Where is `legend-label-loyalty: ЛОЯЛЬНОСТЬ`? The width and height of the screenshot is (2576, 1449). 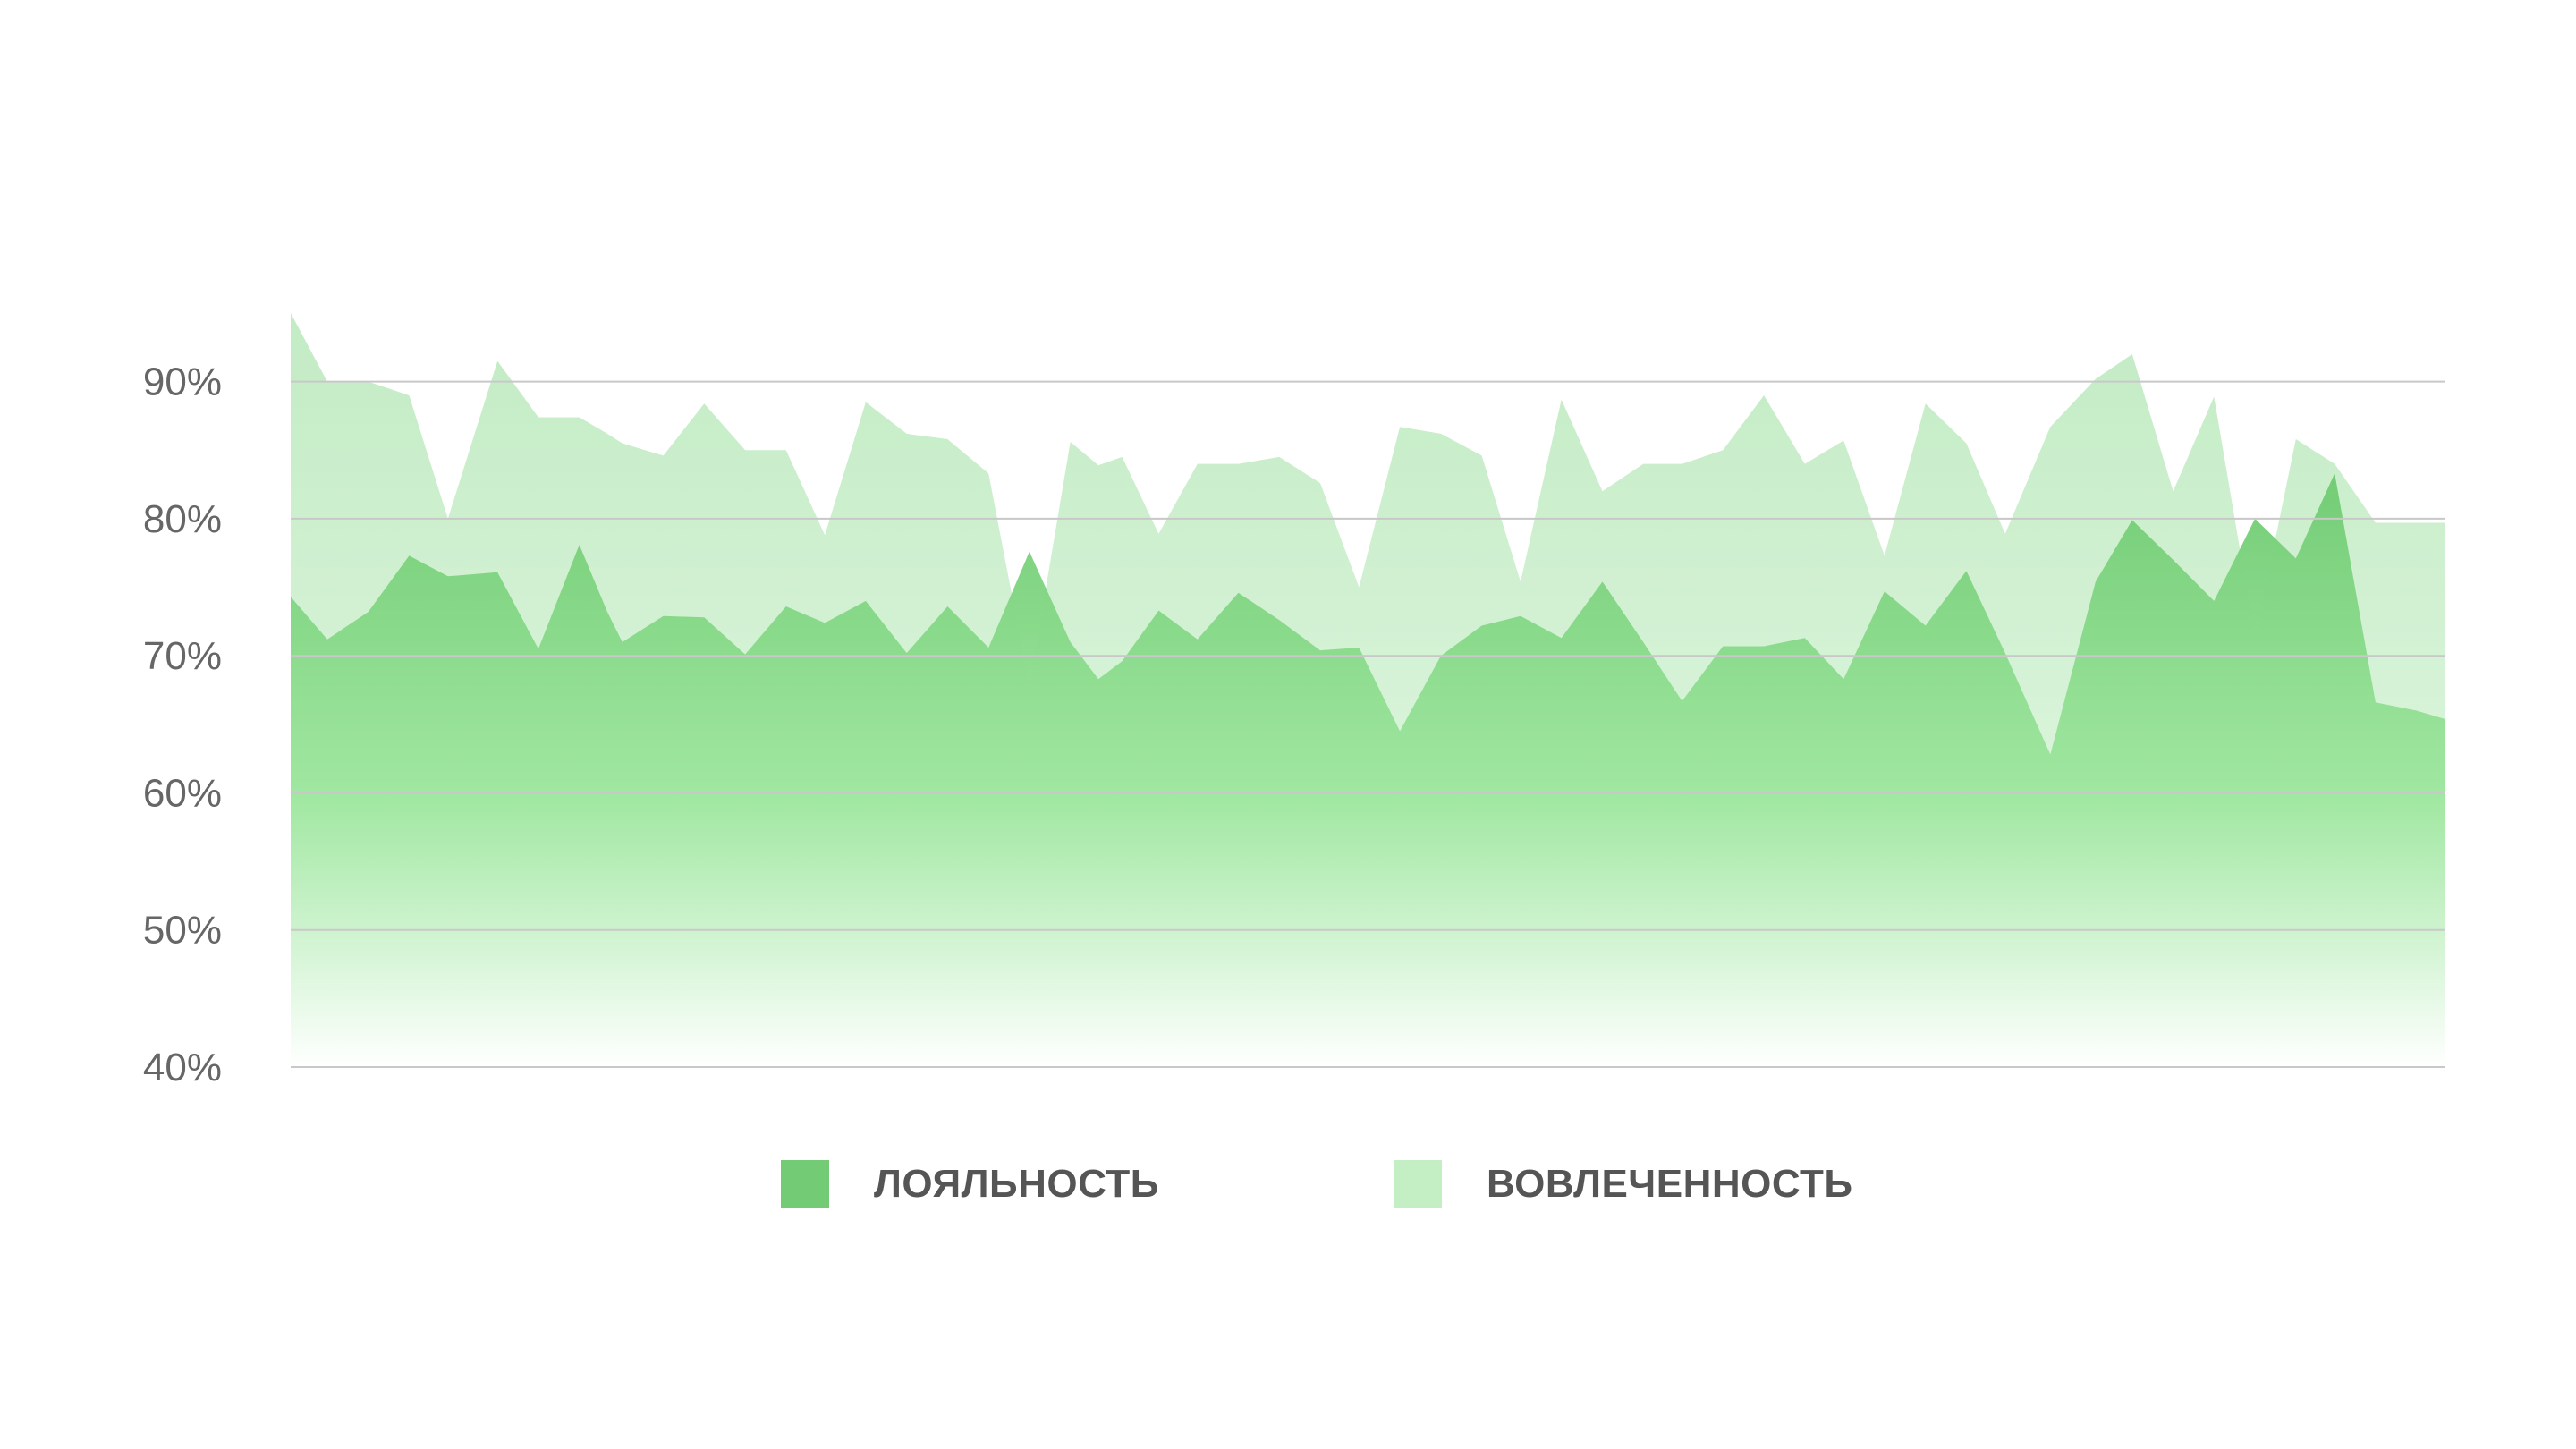 legend-label-loyalty: ЛОЯЛЬНОСТЬ is located at coordinates (1016, 1184).